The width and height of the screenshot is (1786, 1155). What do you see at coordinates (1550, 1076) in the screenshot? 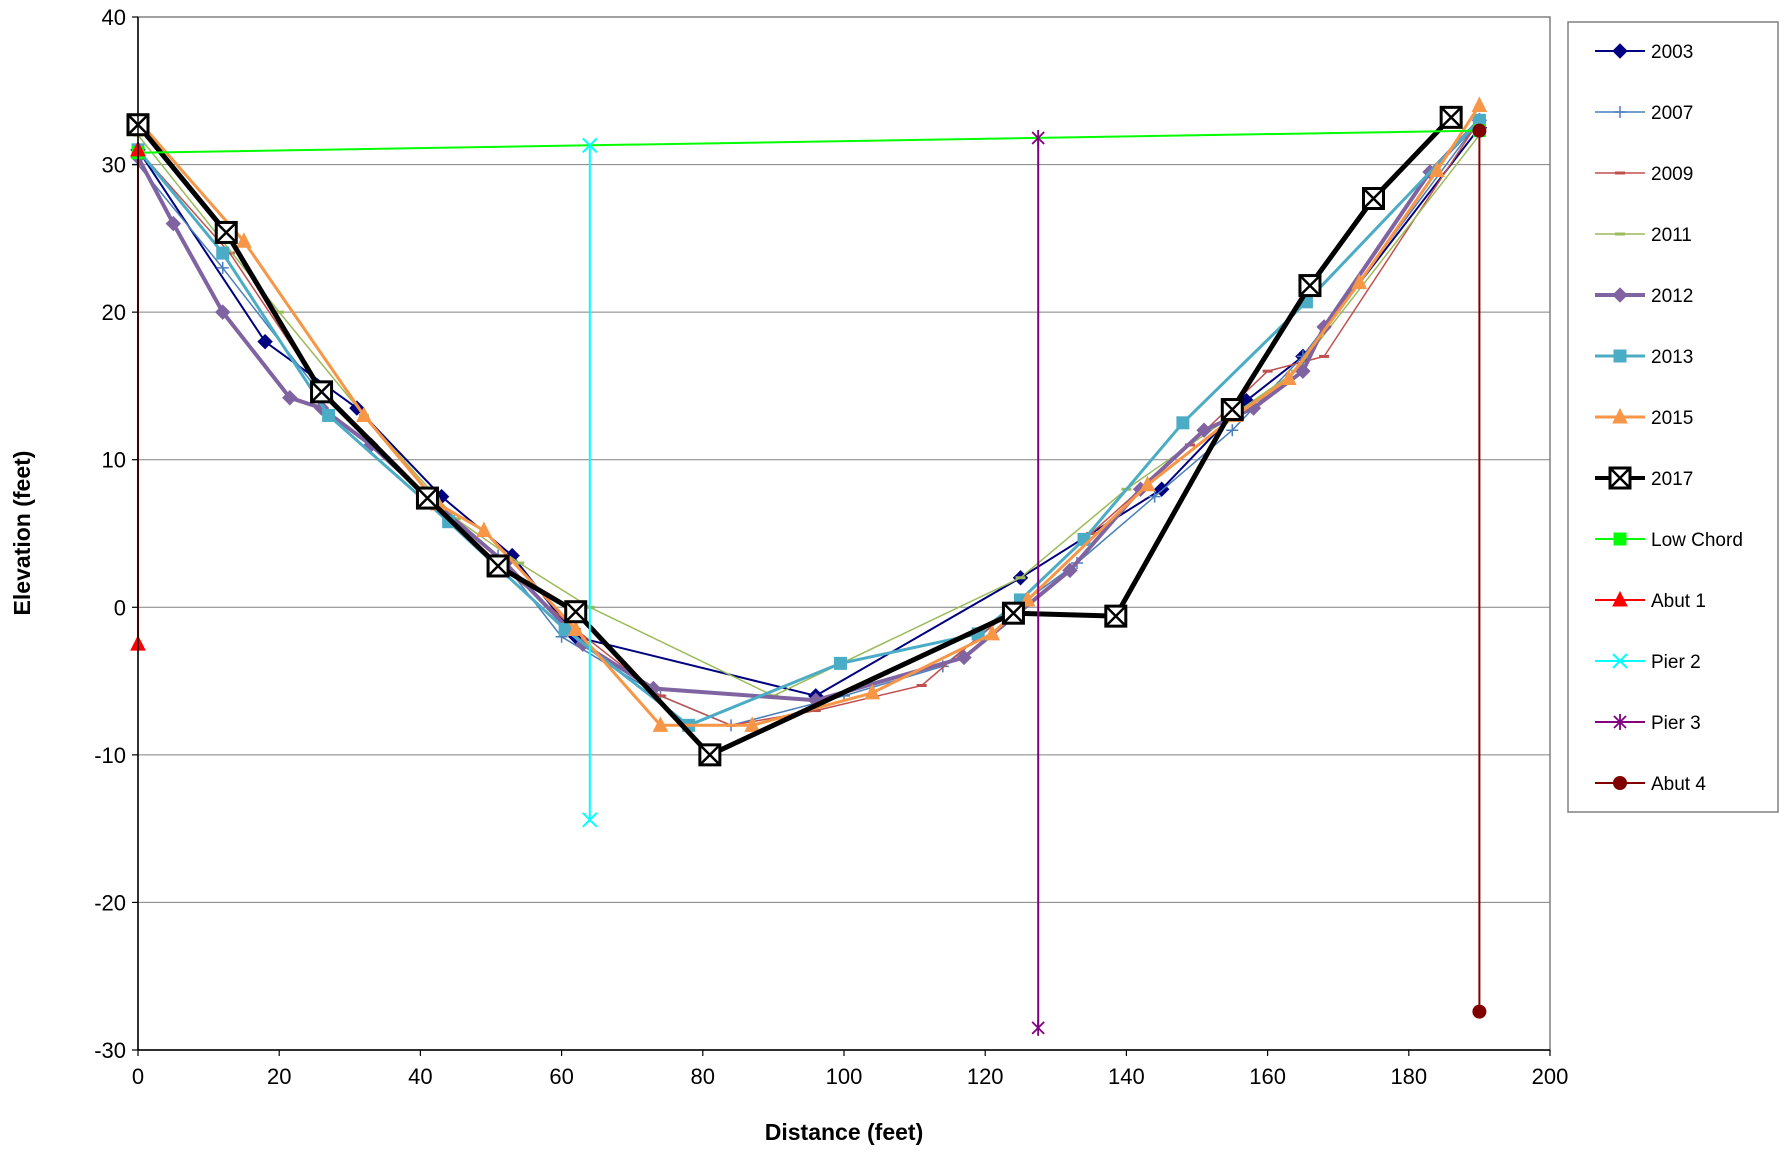
I see `x-tick-label: 200` at bounding box center [1550, 1076].